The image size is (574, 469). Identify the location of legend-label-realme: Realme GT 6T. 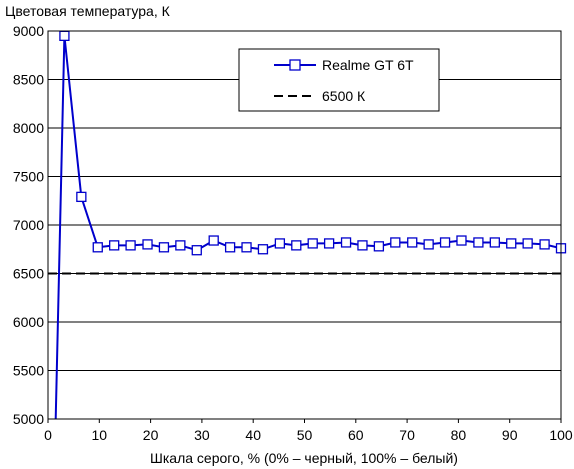
(368, 65).